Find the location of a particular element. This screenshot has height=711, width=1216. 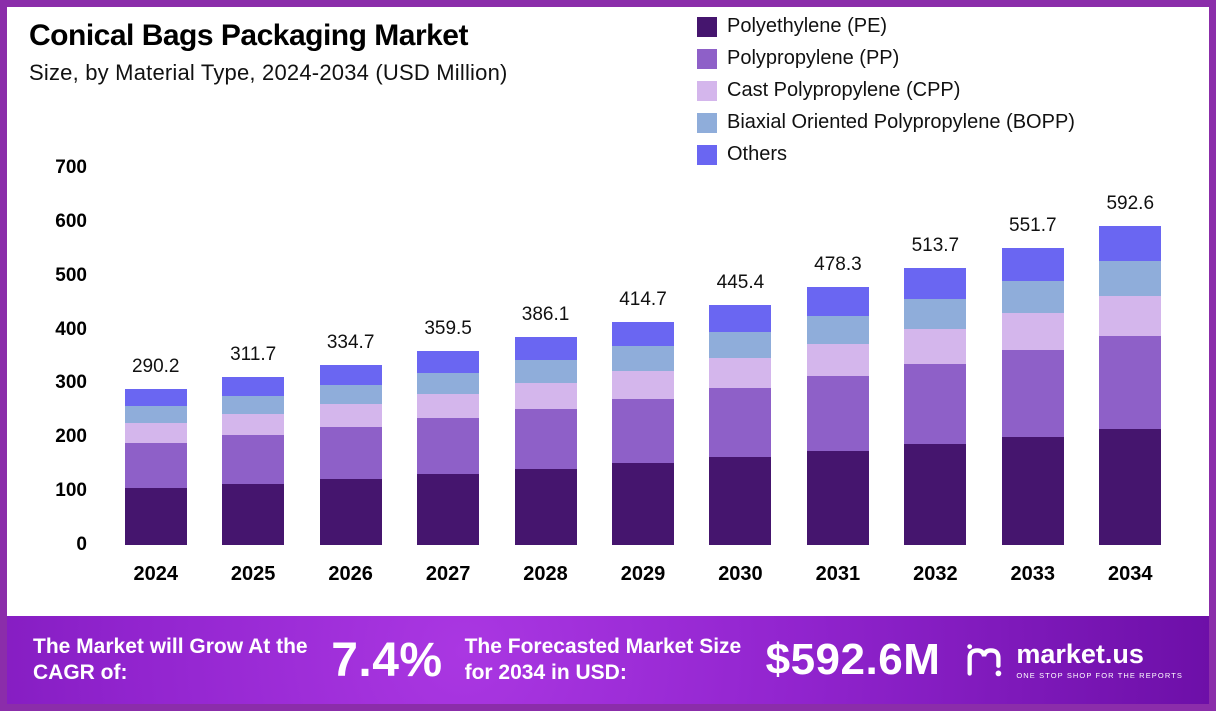

market-us-logo: market.us One Stop Shop For The Reports is located at coordinates (1072, 660).